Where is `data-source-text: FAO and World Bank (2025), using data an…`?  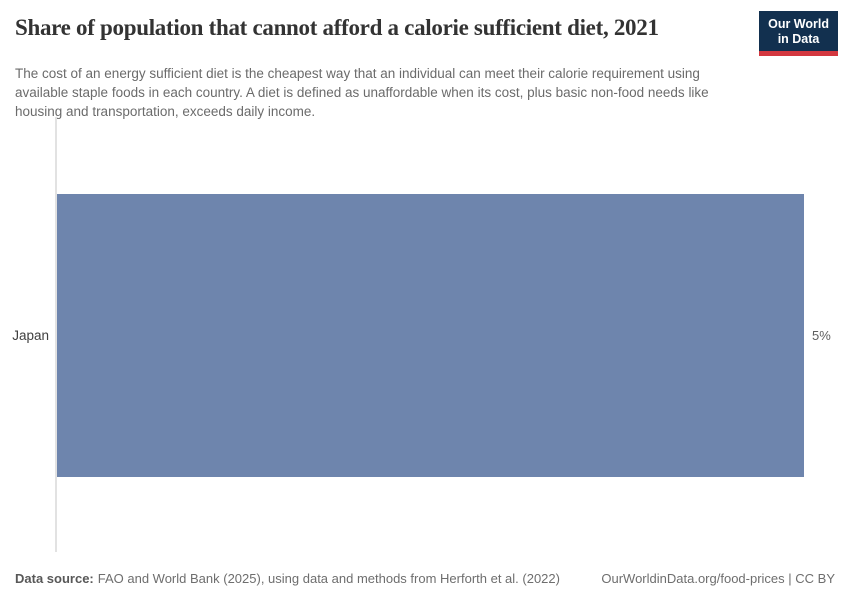
data-source-text: FAO and World Bank (2025), using data an… is located at coordinates (328, 578).